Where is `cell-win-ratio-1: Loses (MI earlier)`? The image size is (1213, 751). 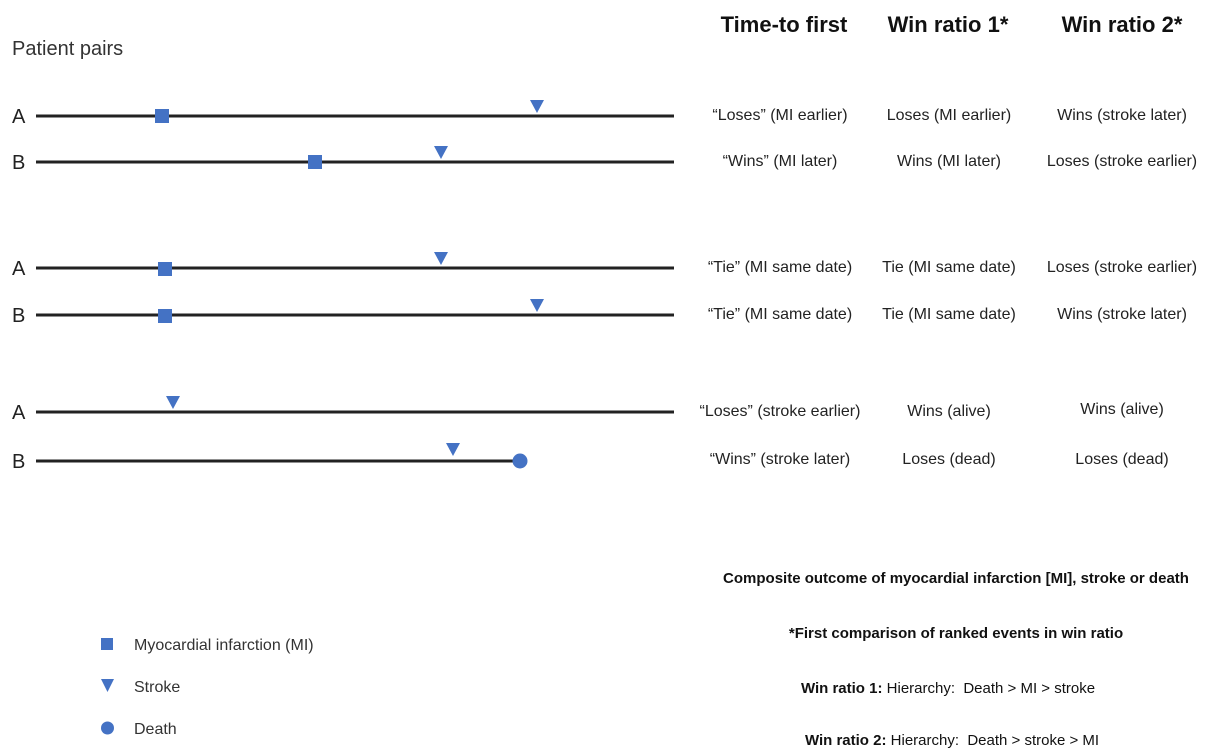
cell-win-ratio-1: Loses (MI earlier) is located at coordinates (949, 115).